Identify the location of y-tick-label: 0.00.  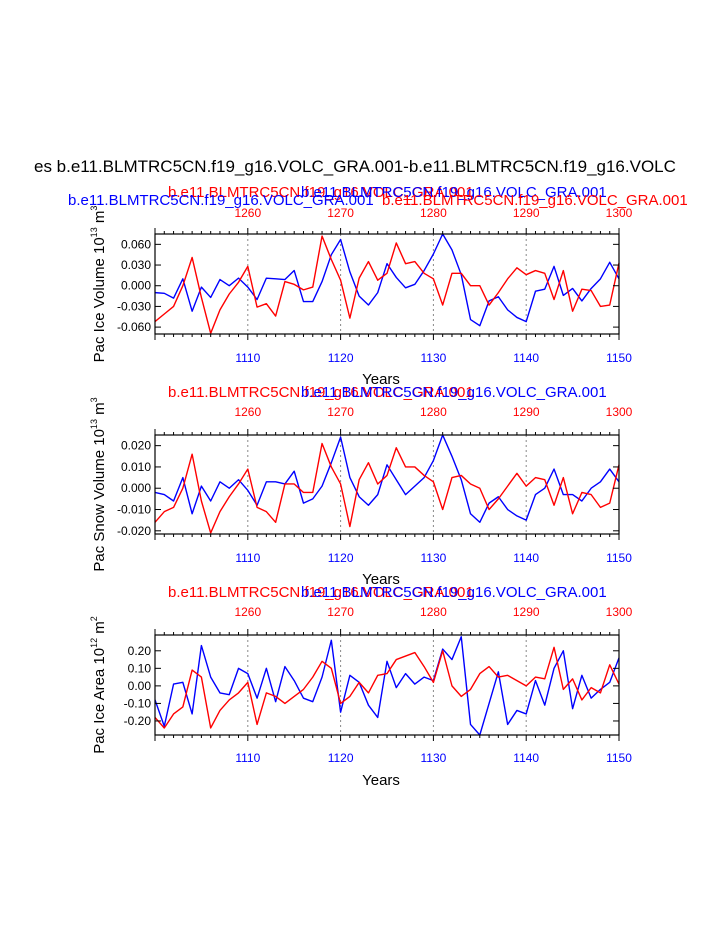
(140, 686).